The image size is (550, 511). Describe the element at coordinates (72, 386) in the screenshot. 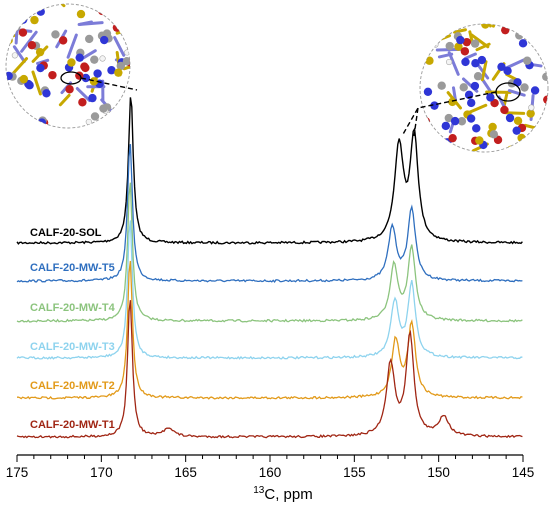

I see `series-label-5: CALF-20-MW-T2` at that location.